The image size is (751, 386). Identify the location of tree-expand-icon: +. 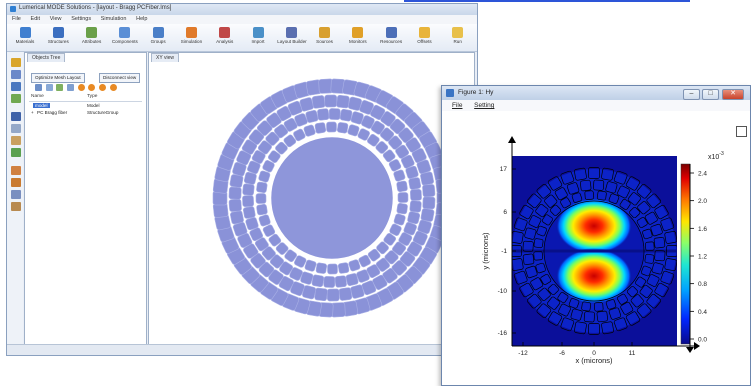
(32, 112).